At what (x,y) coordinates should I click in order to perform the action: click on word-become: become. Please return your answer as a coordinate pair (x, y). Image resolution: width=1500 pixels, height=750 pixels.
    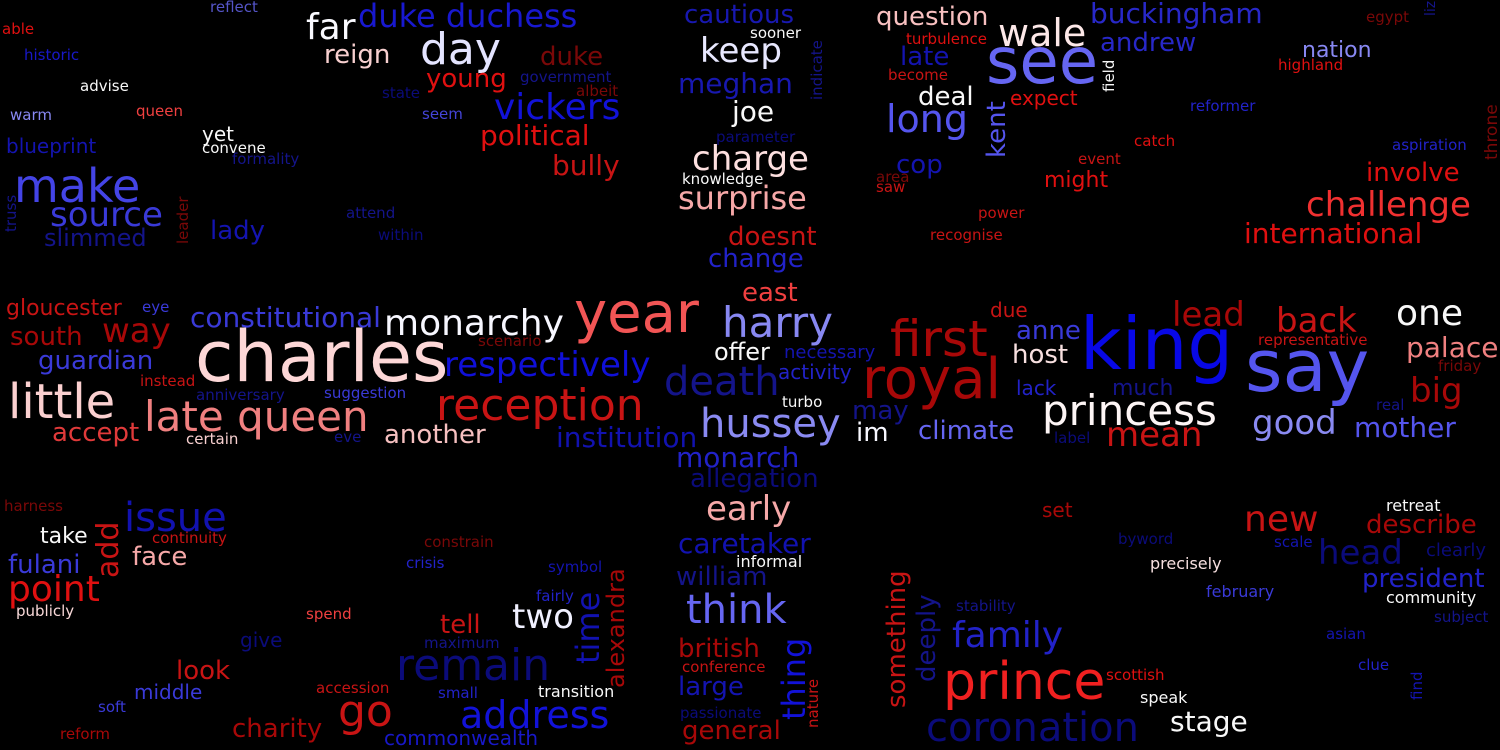
    Looking at the image, I should click on (918, 75).